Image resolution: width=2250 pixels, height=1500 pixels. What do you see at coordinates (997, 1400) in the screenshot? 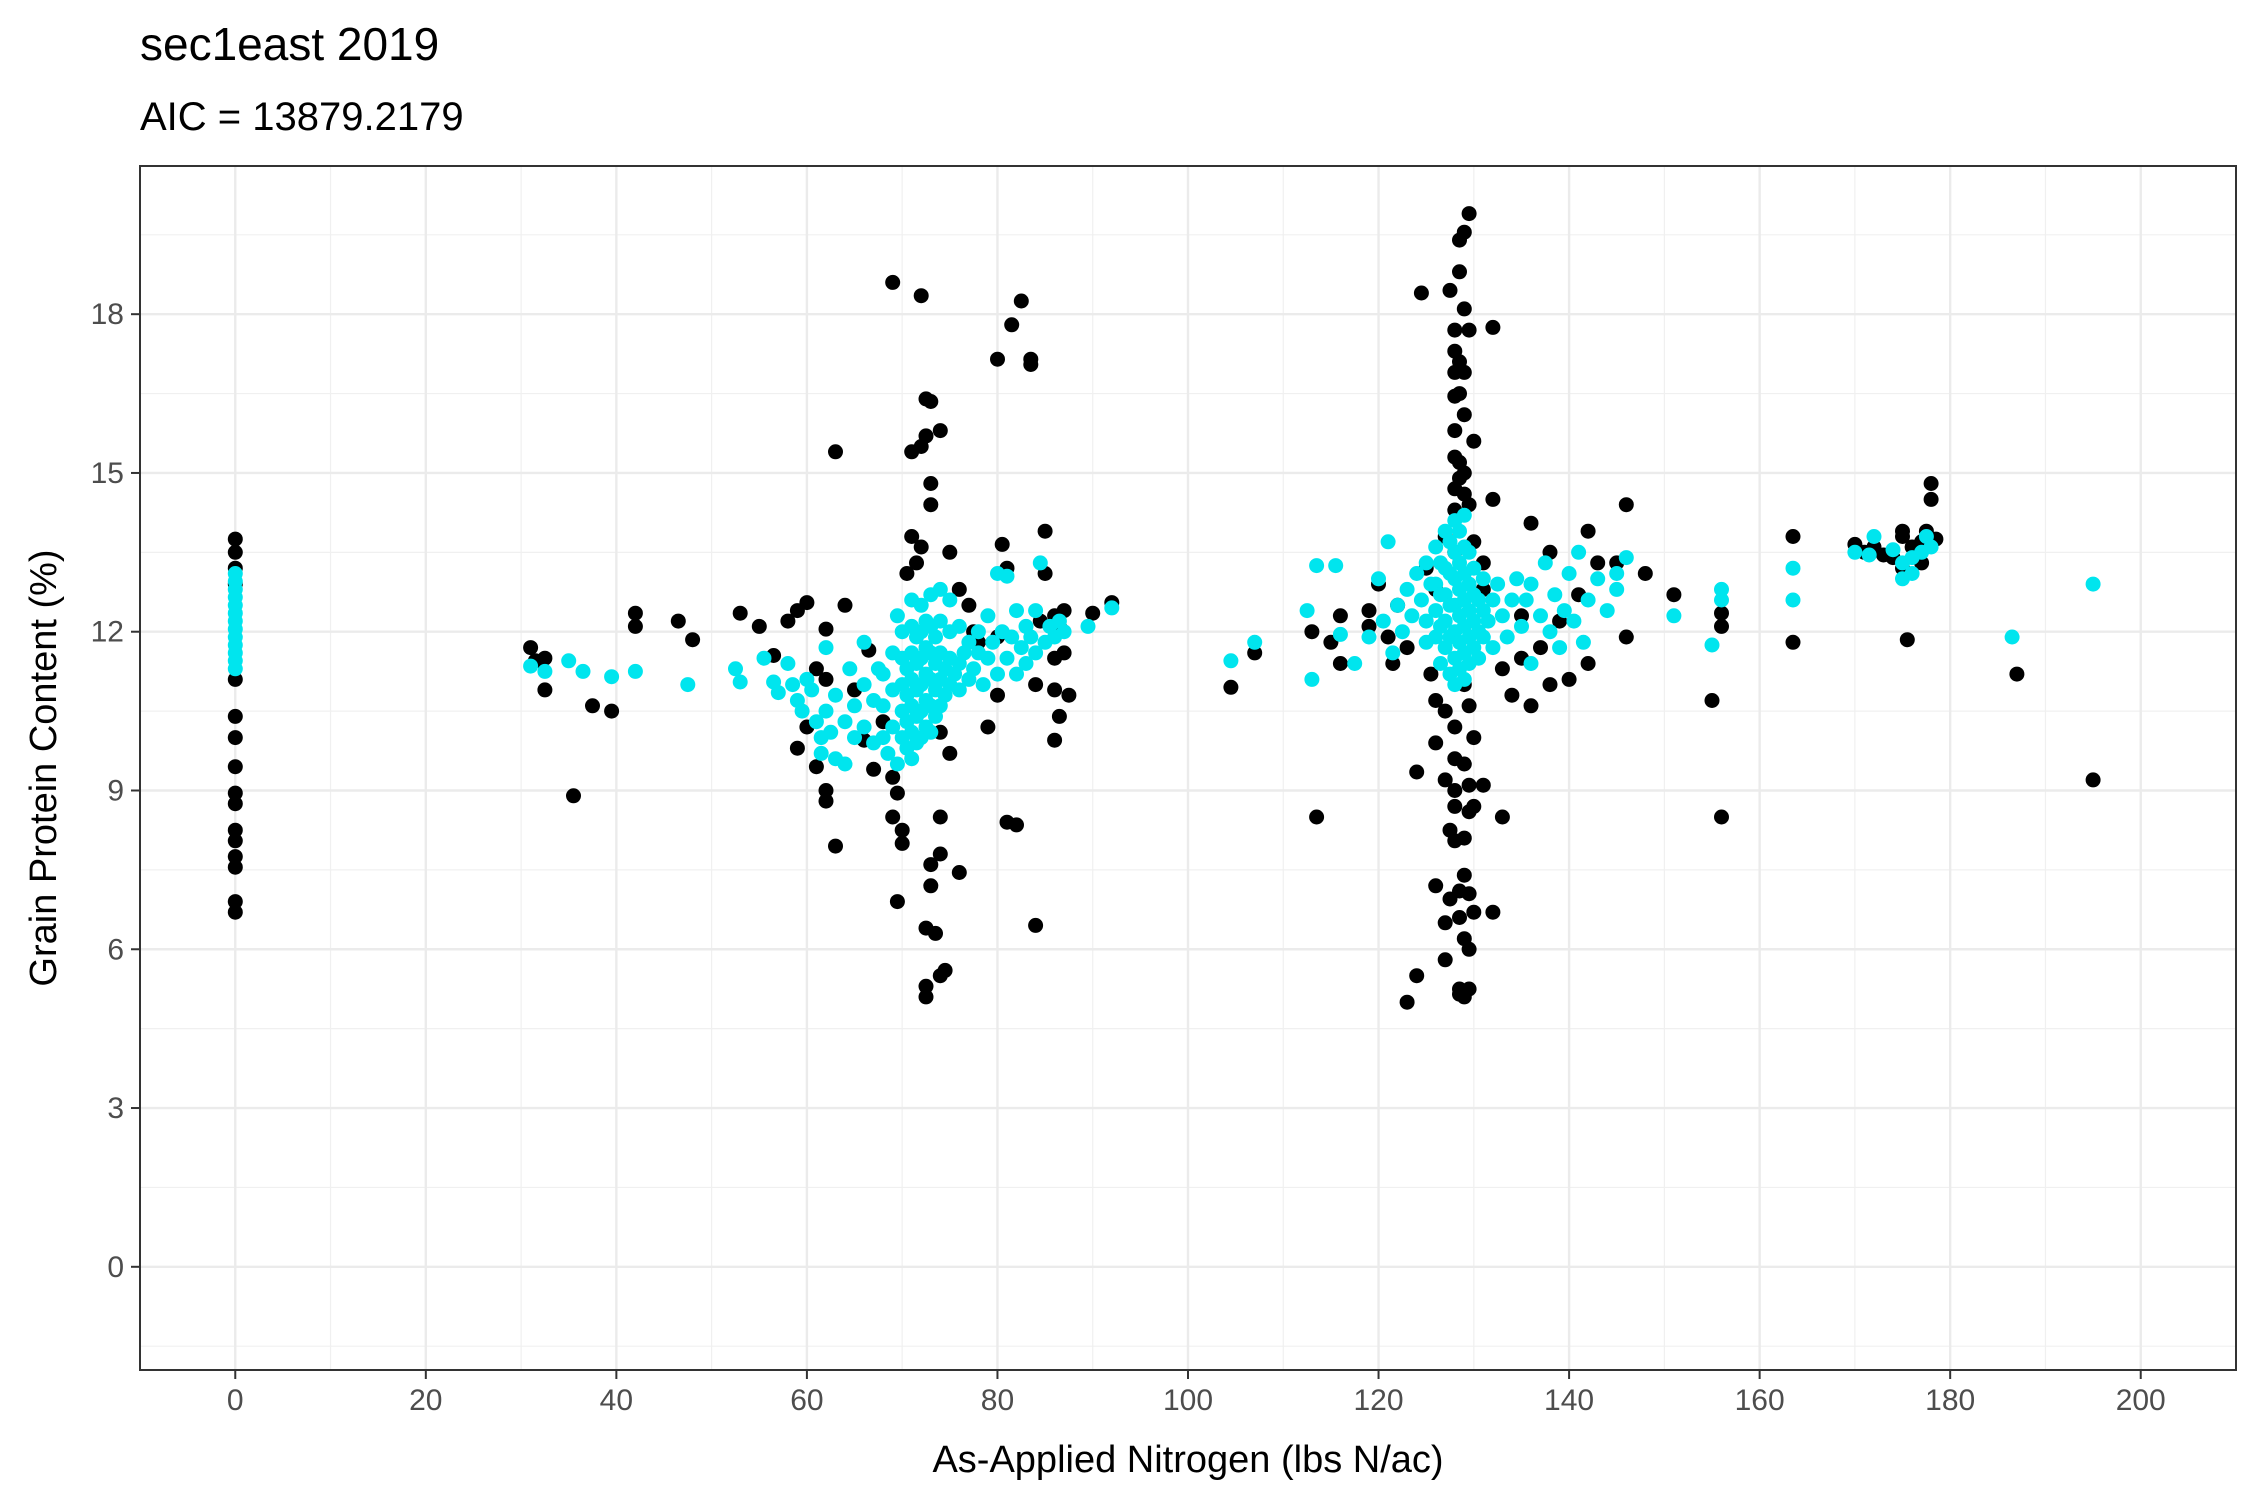
I see `x-tick-label: 80` at bounding box center [997, 1400].